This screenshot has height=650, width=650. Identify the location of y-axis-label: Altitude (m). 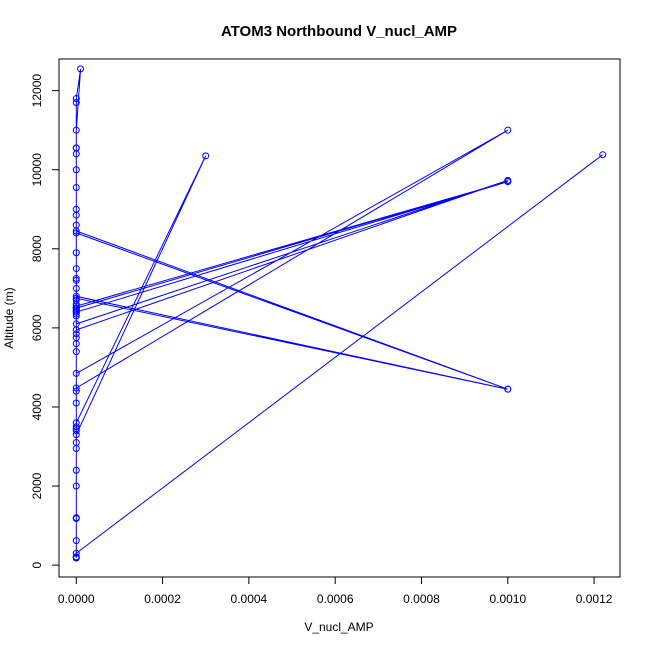
(9, 317).